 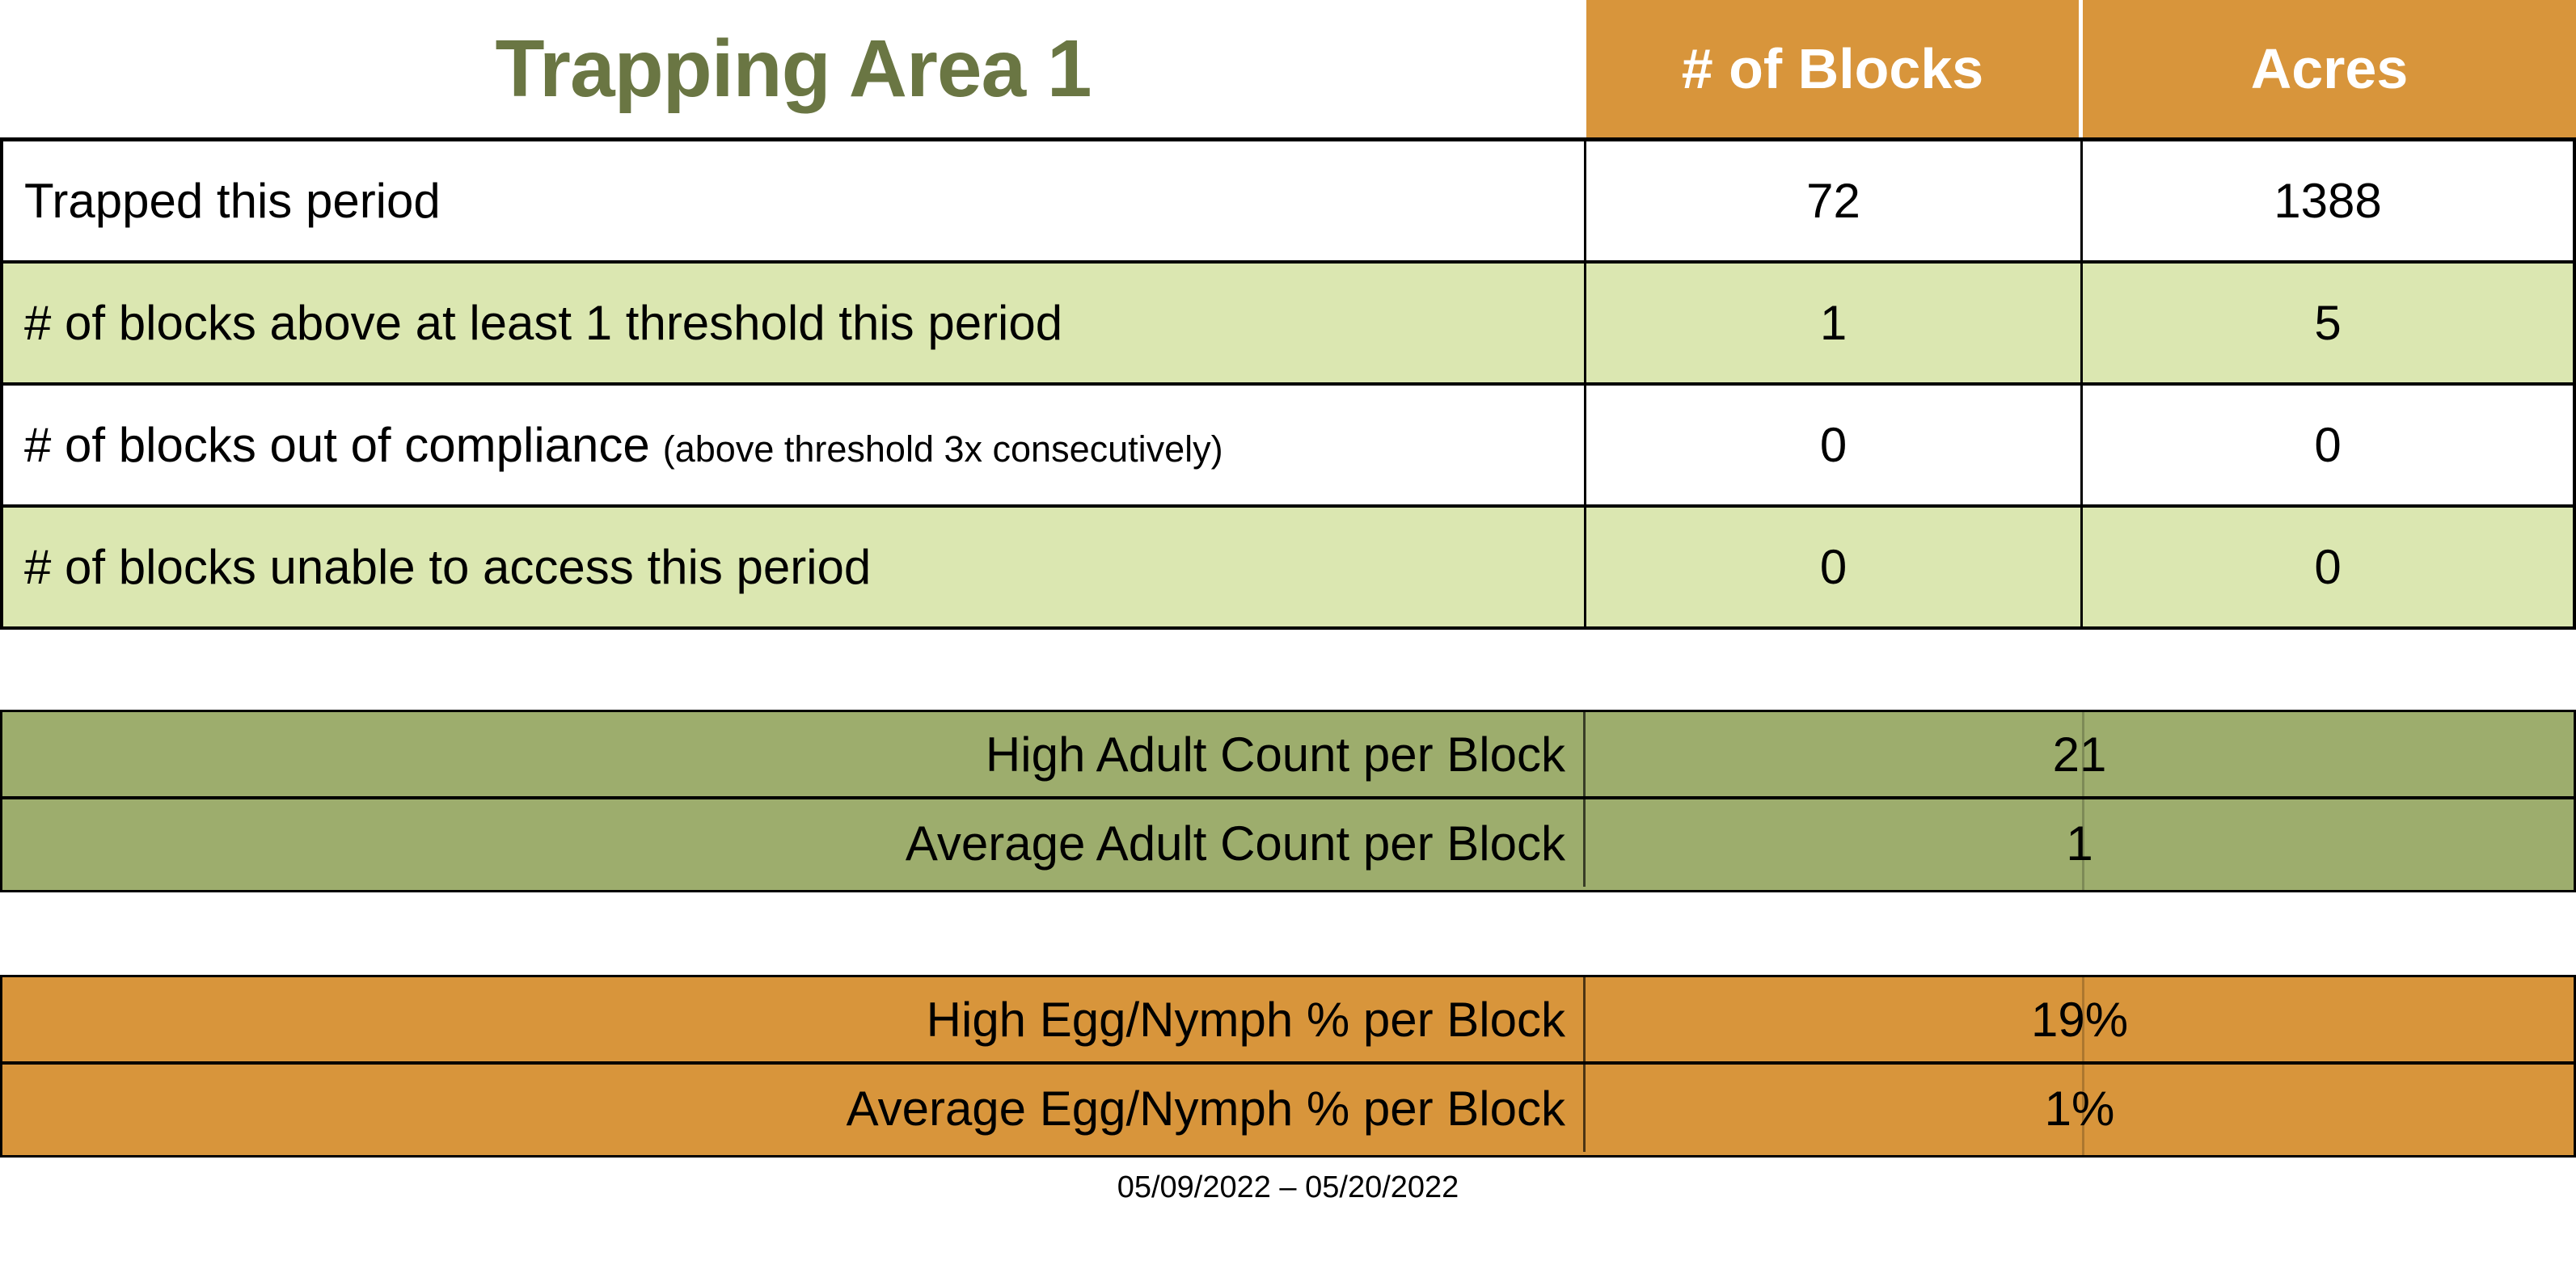 I want to click on section-row-average-egg: Average Egg/Nymph % per Block 1%, so click(x=1288, y=1109).